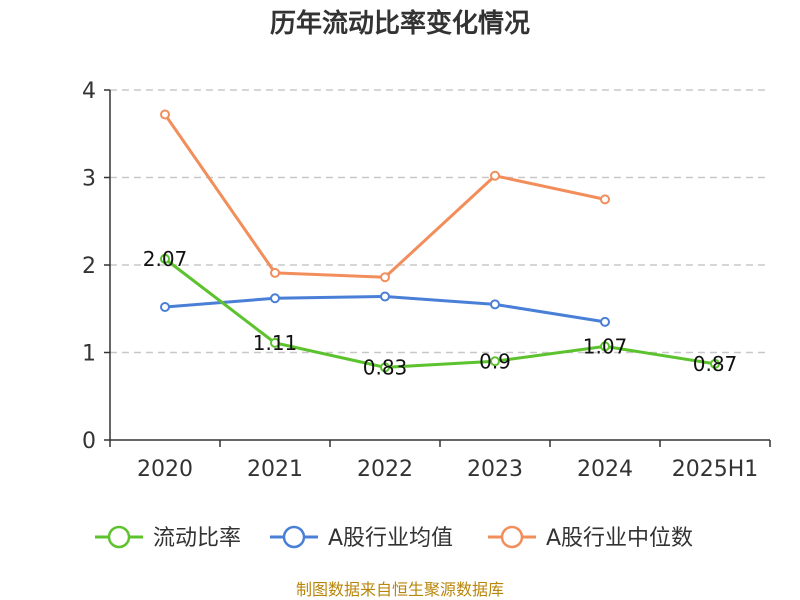  I want to click on x-tick-label: 2025H1, so click(715, 469).